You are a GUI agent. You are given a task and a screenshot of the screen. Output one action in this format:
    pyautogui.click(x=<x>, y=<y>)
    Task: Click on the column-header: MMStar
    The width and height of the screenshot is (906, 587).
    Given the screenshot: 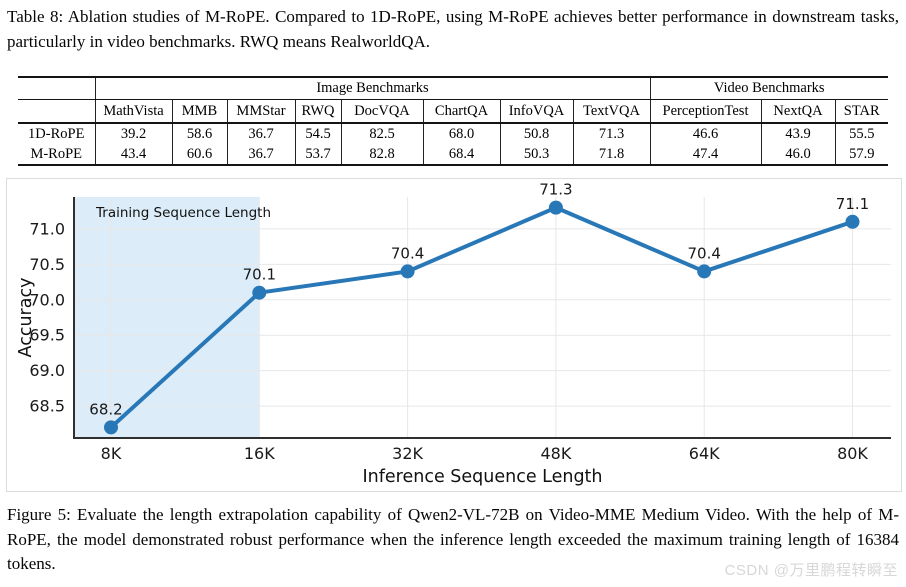 What is the action you would take?
    pyautogui.click(x=260, y=111)
    